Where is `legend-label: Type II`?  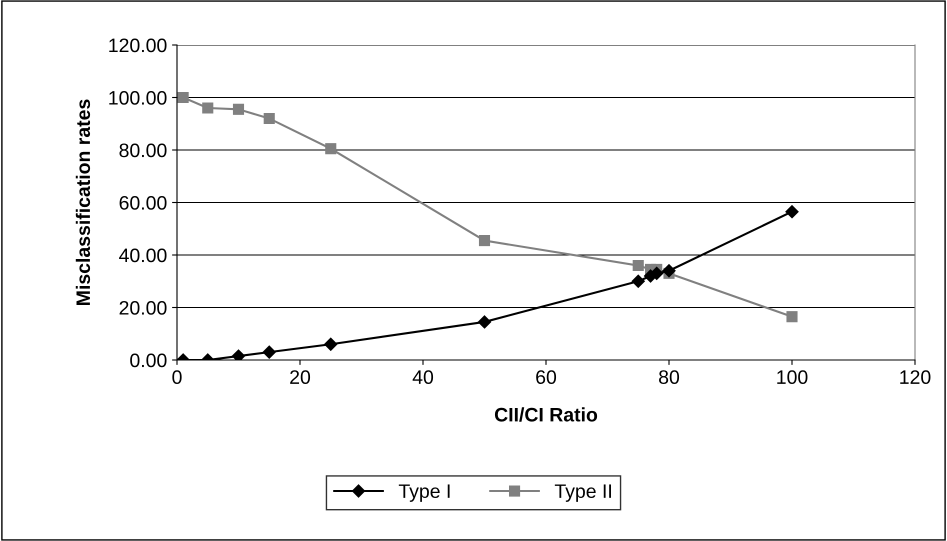 legend-label: Type II is located at coordinates (582, 493).